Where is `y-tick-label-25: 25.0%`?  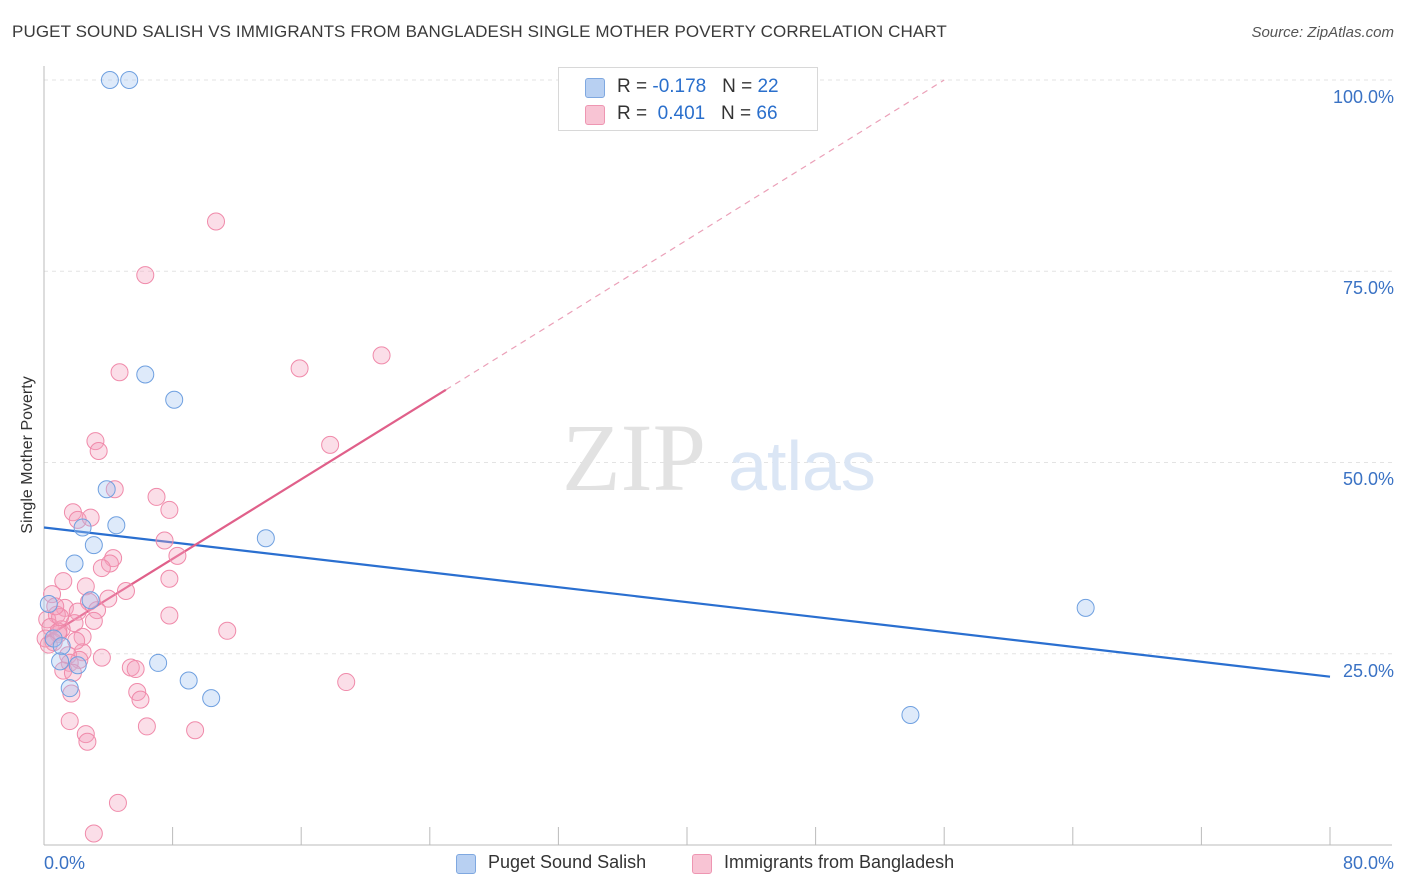
y-tick-label-25: 25.0% is located at coordinates (1368, 671).